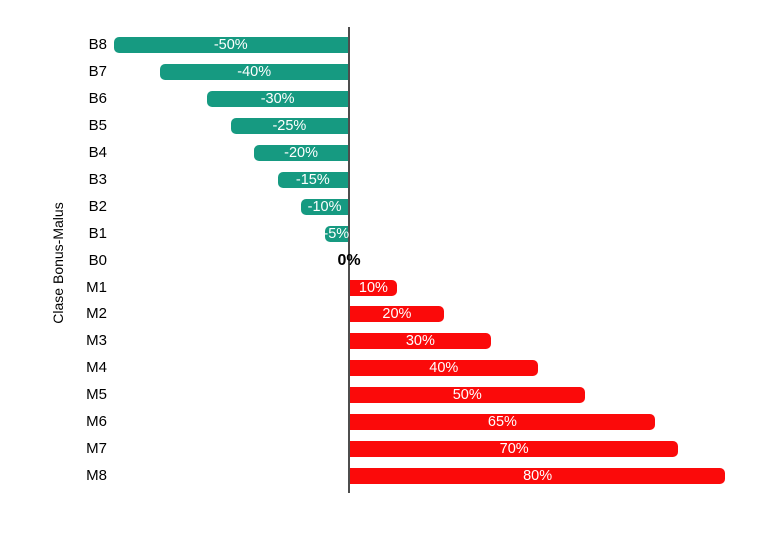 The width and height of the screenshot is (770, 551). I want to click on category-label-m6: M6, so click(96, 421).